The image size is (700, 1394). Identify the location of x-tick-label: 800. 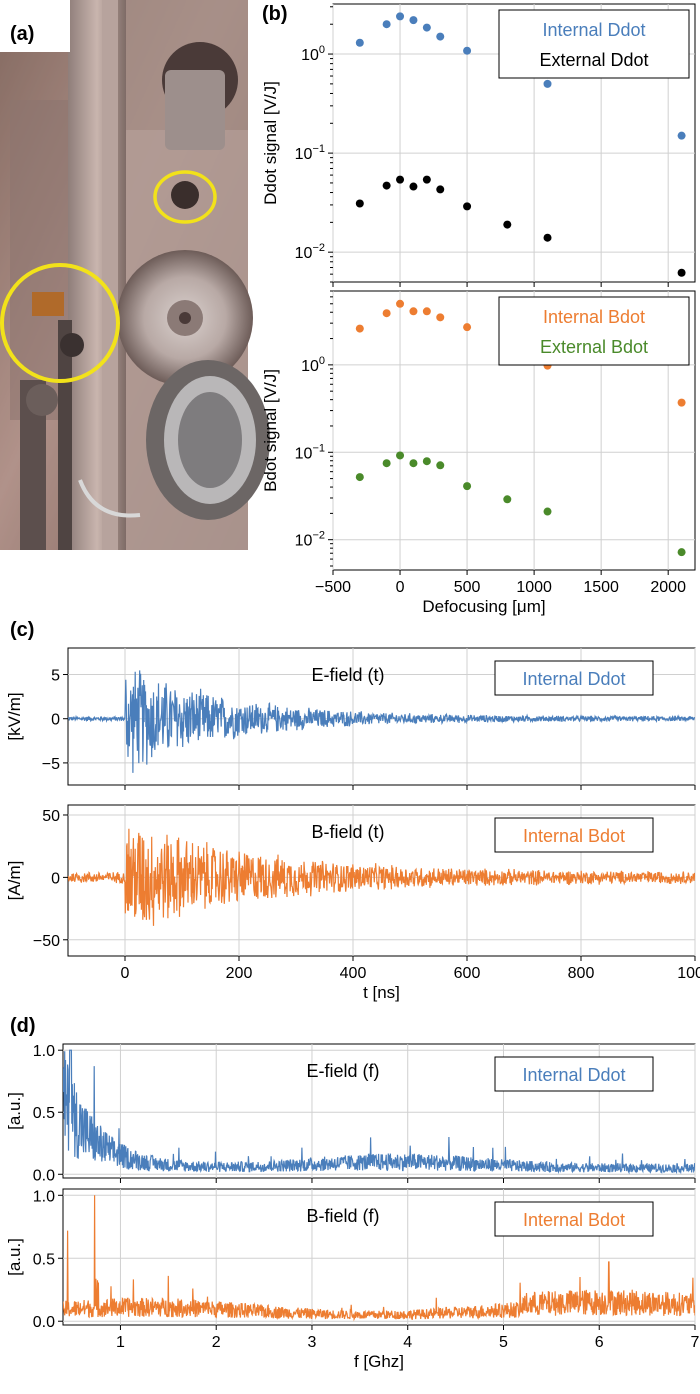
(581, 973).